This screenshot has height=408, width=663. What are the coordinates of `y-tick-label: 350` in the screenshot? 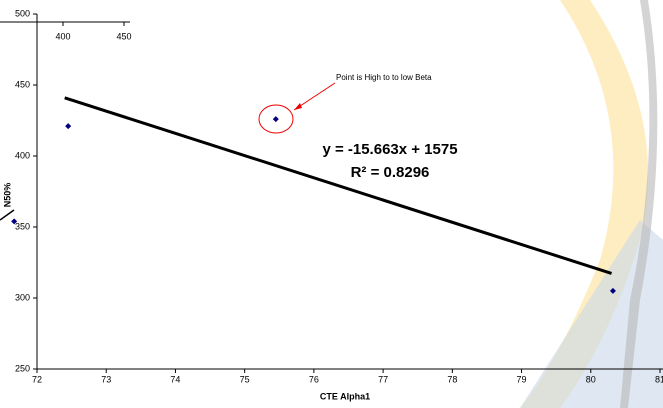 It's located at (22, 226).